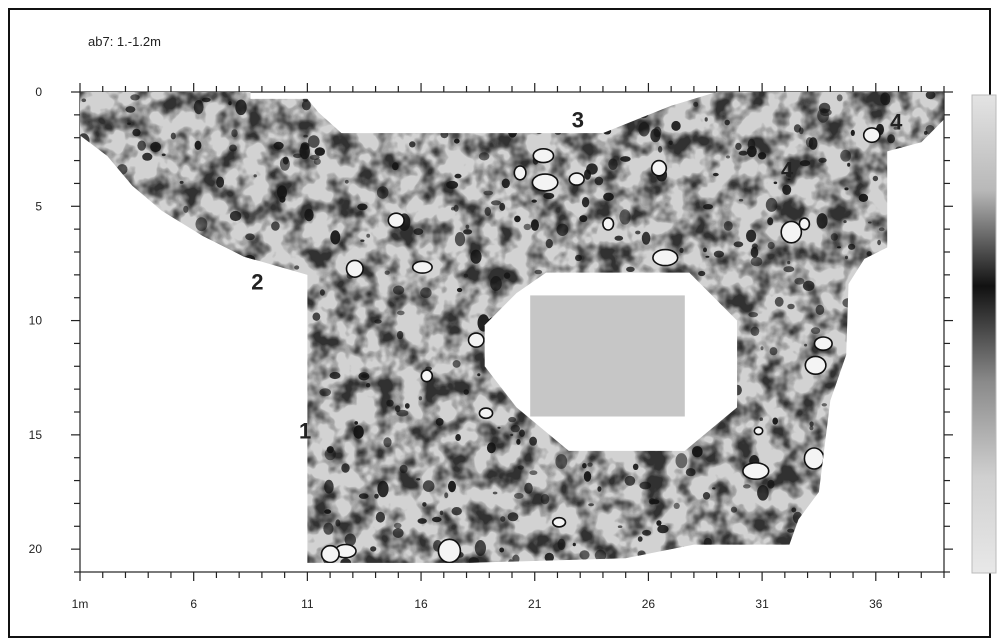 Image resolution: width=1001 pixels, height=638 pixels. Describe the element at coordinates (607, 356) in the screenshot. I see `excavation-block` at that location.